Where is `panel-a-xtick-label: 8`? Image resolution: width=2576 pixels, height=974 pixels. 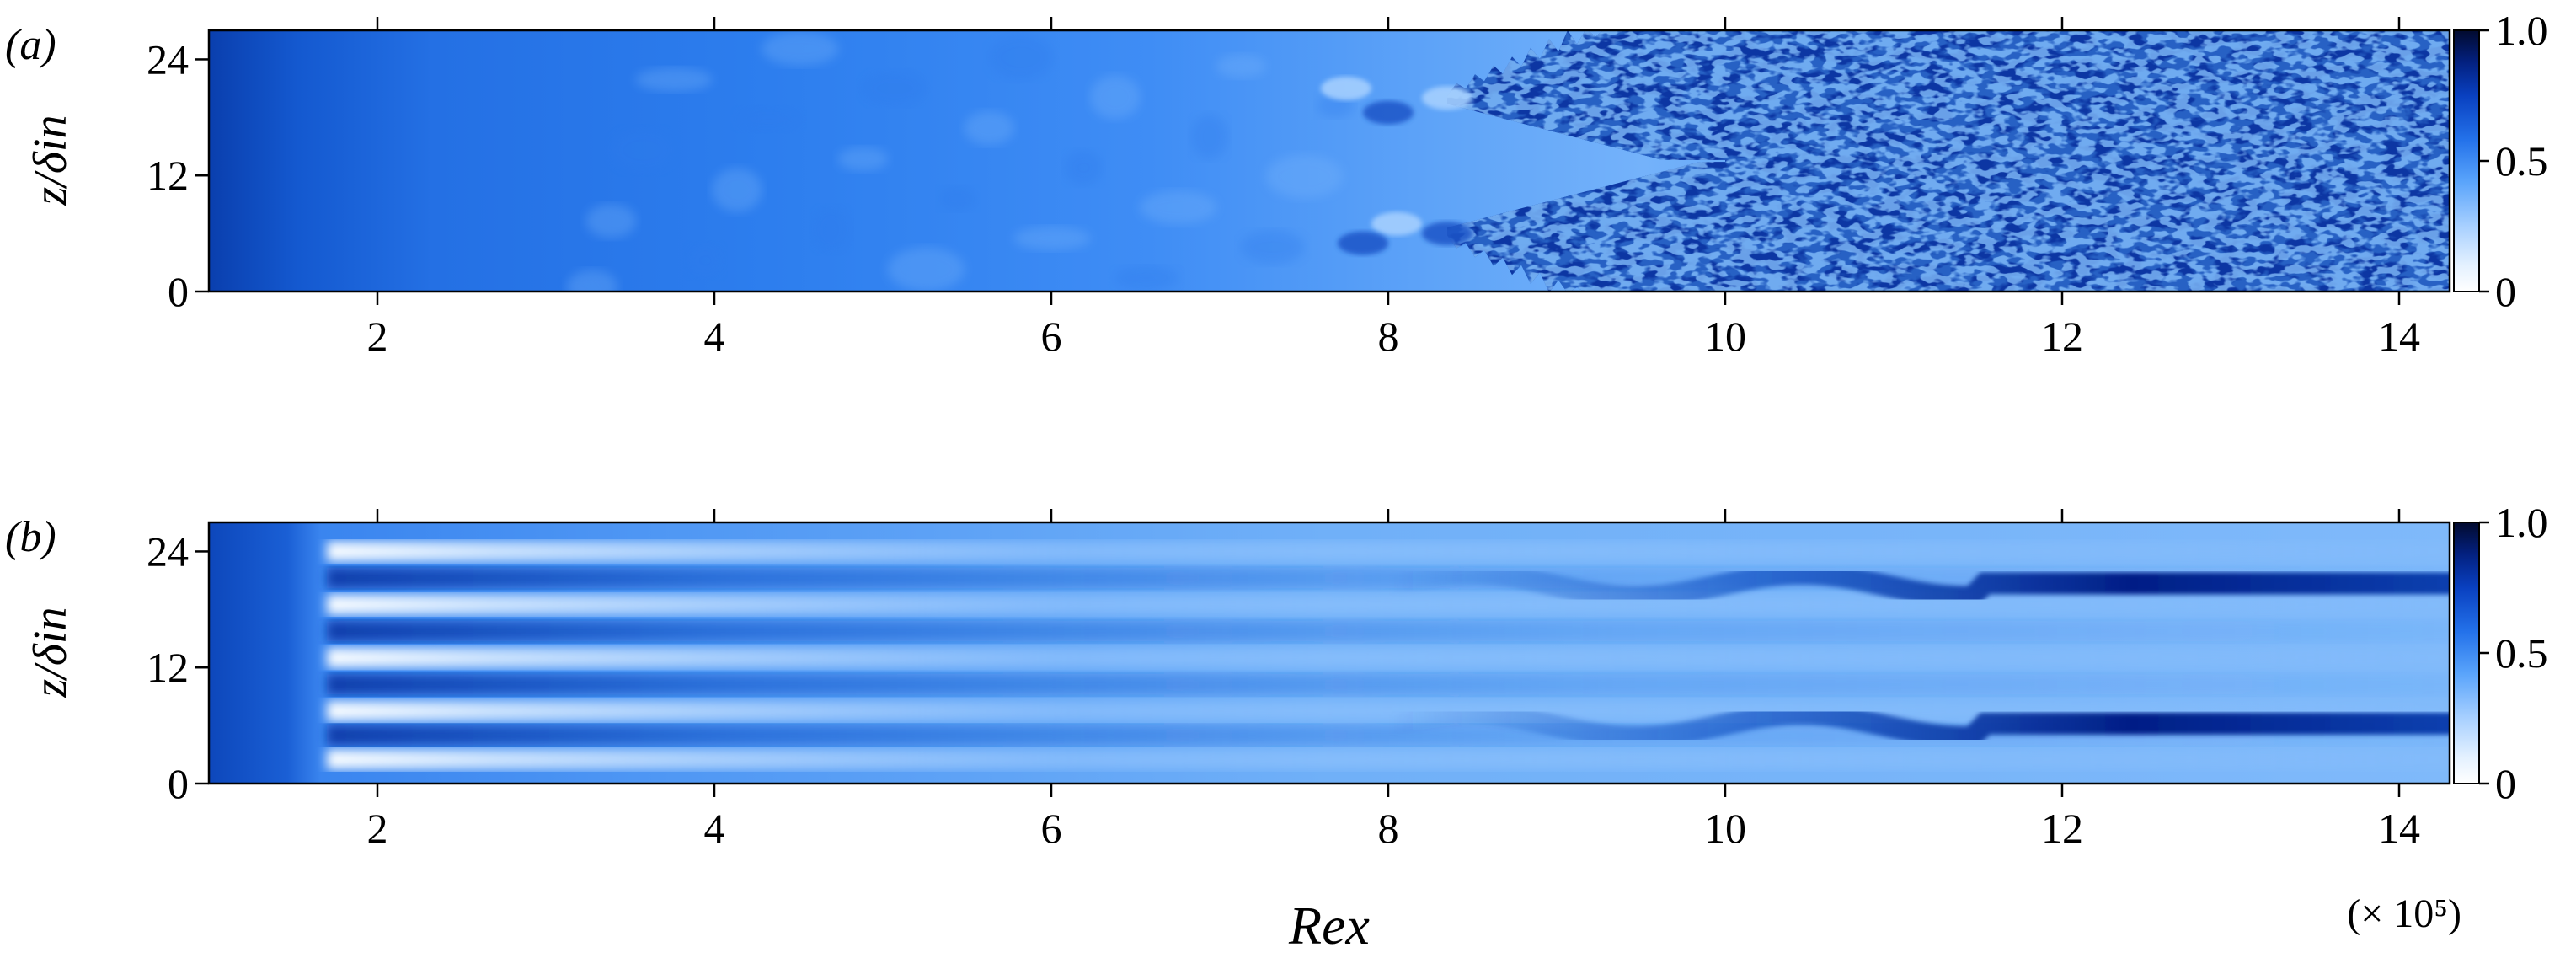 panel-a-xtick-label: 8 is located at coordinates (1388, 336).